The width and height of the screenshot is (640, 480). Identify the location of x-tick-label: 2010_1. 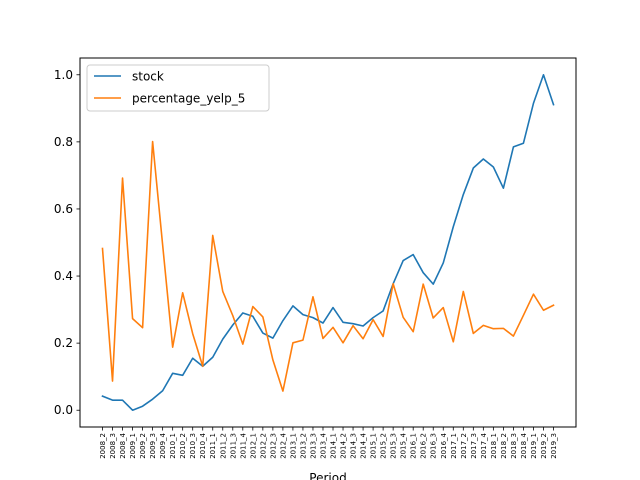
(173, 446).